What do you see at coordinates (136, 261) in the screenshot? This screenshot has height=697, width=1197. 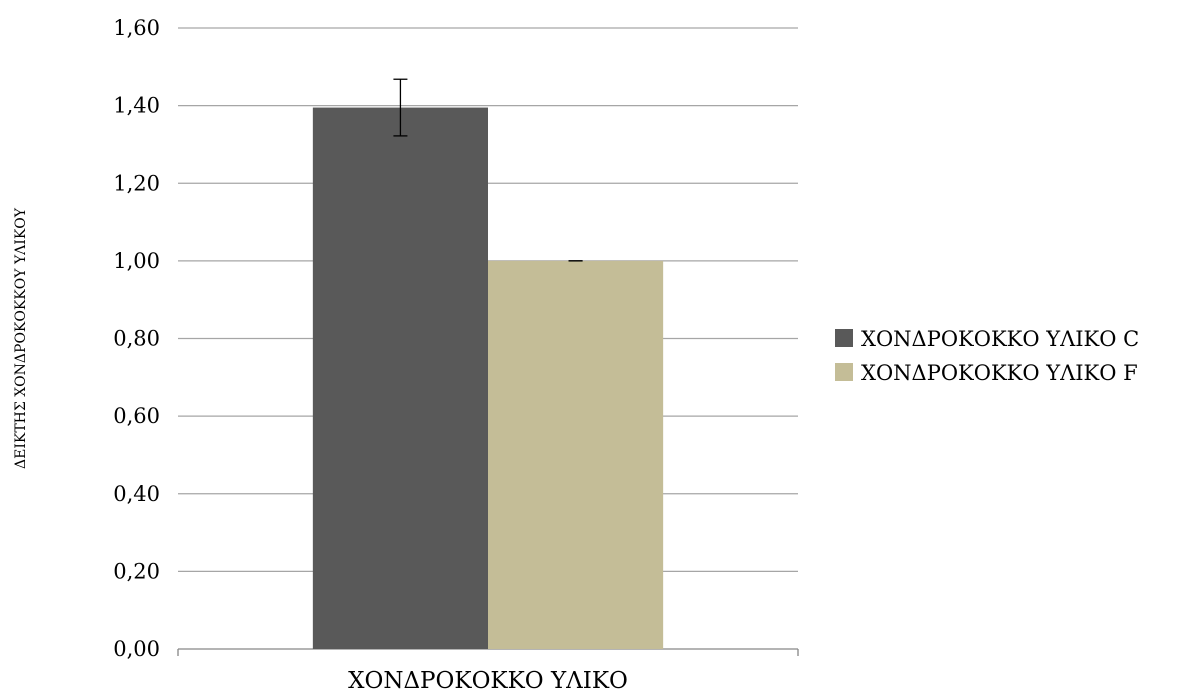 I see `y-tick-label: 1,00` at bounding box center [136, 261].